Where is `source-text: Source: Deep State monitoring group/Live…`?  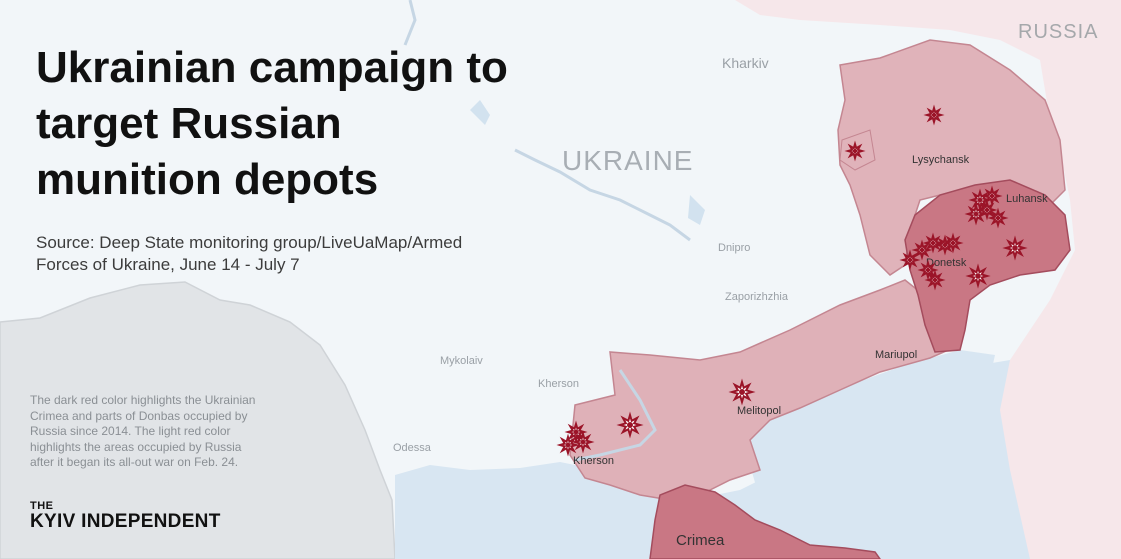
source-text: Source: Deep State monitoring group/Live… is located at coordinates (306, 254).